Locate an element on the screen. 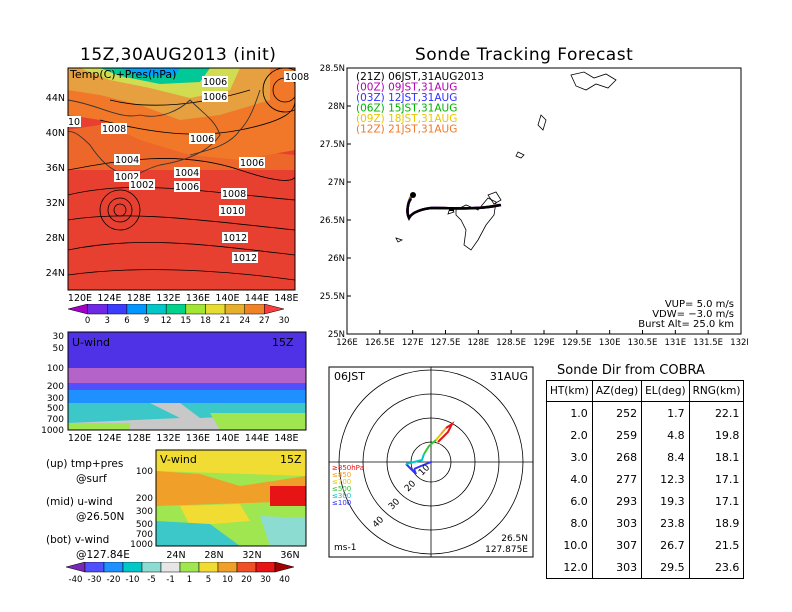 The image size is (792, 612). table-cell: 2.0 is located at coordinates (569, 435).